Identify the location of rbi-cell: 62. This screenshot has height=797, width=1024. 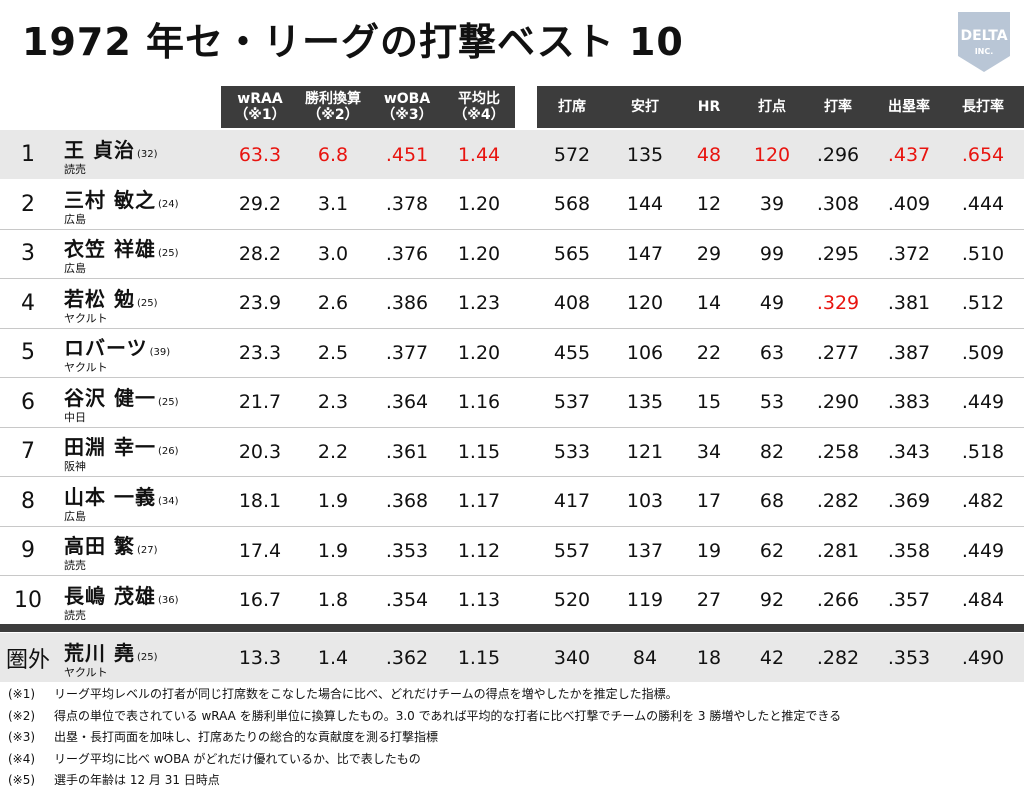
(772, 550).